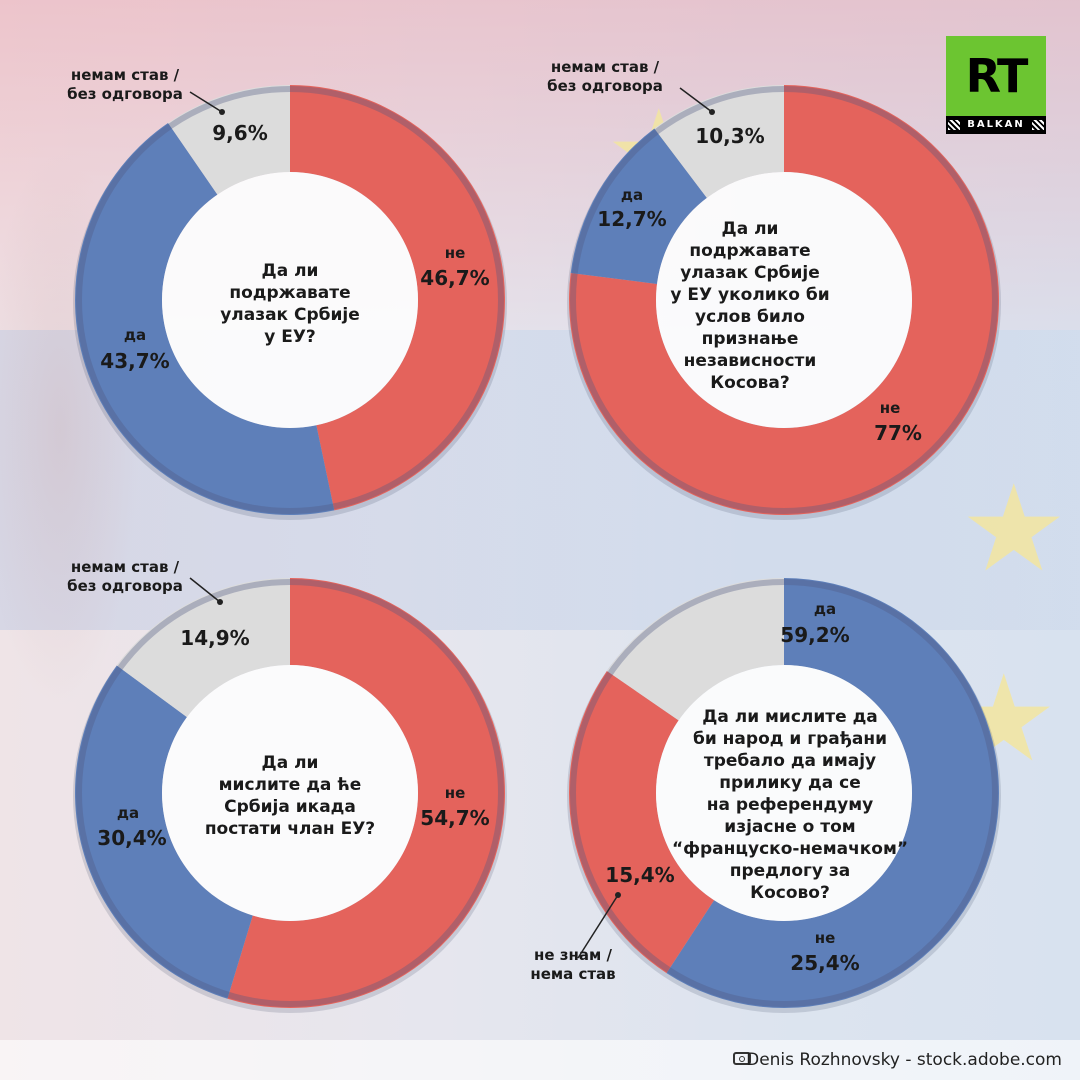 The height and width of the screenshot is (1080, 1080). I want to click on category-label: не знам / нема став, so click(572, 964).